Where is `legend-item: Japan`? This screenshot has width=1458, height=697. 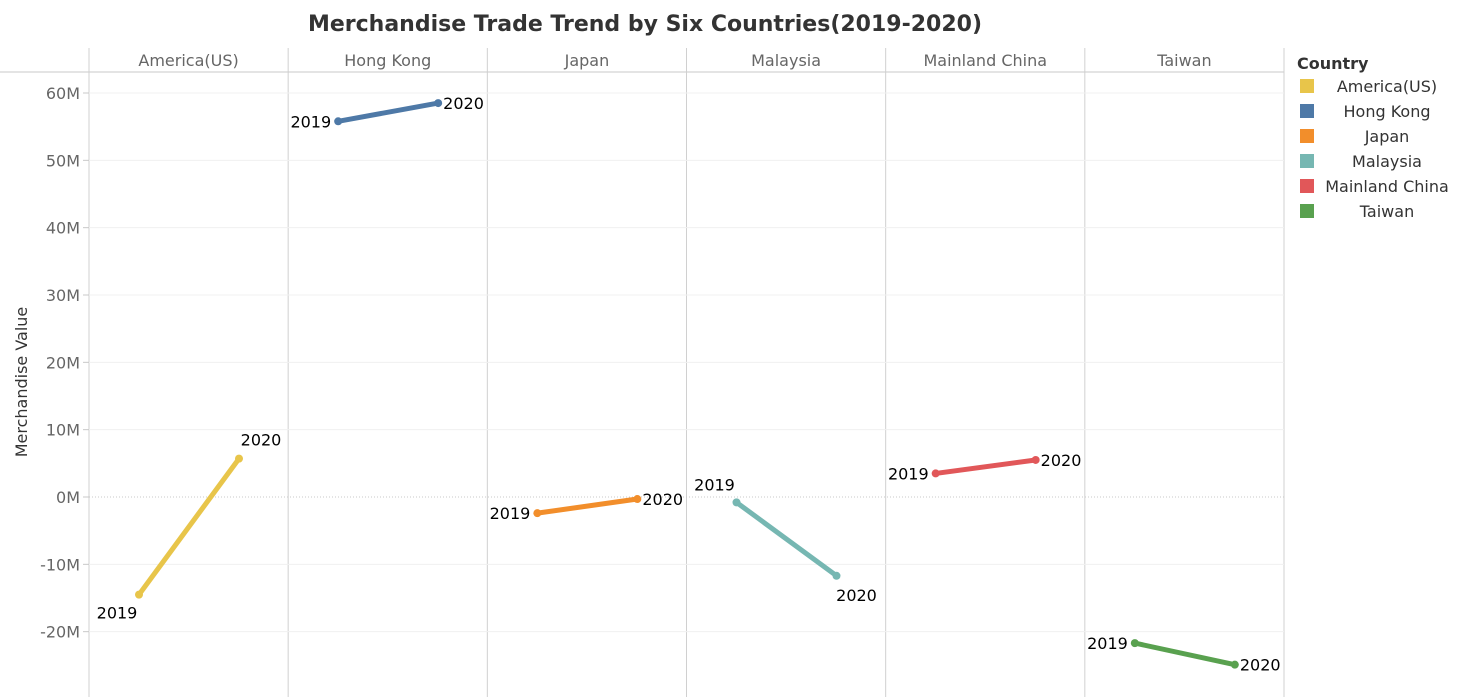 legend-item: Japan is located at coordinates (1354, 136).